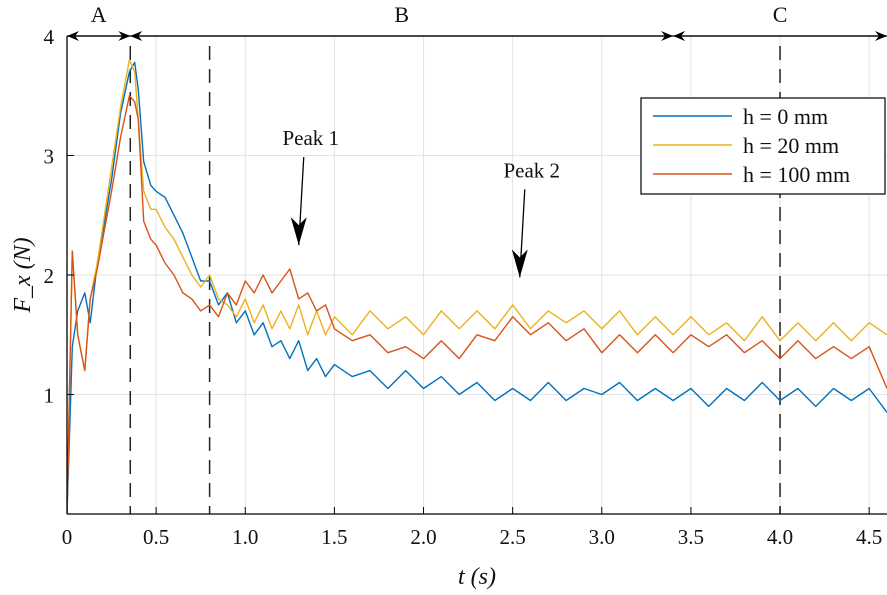  What do you see at coordinates (49, 276) in the screenshot?
I see `y-tick-label: 2` at bounding box center [49, 276].